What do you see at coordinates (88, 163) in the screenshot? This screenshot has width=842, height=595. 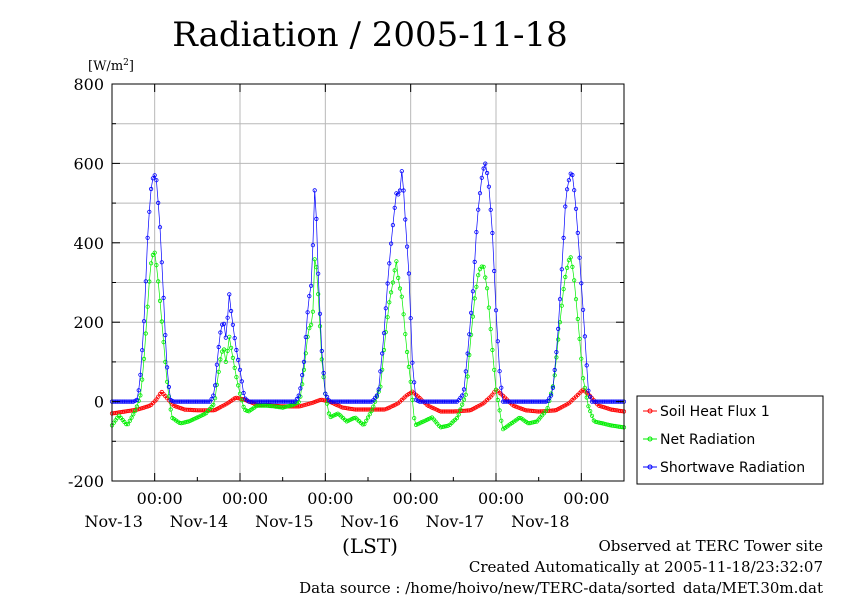 I see `y-tick-label: 600` at bounding box center [88, 163].